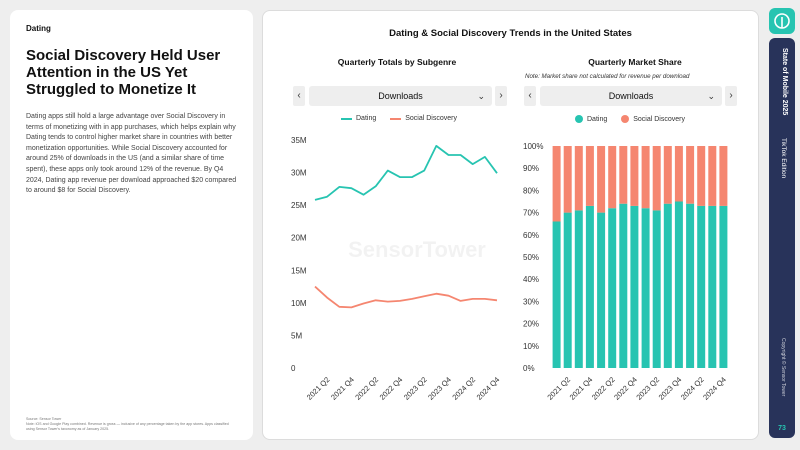 The image size is (800, 450). Describe the element at coordinates (397, 62) in the screenshot. I see `totals-panel-title: Quarterly Totals by Subgenre` at that location.